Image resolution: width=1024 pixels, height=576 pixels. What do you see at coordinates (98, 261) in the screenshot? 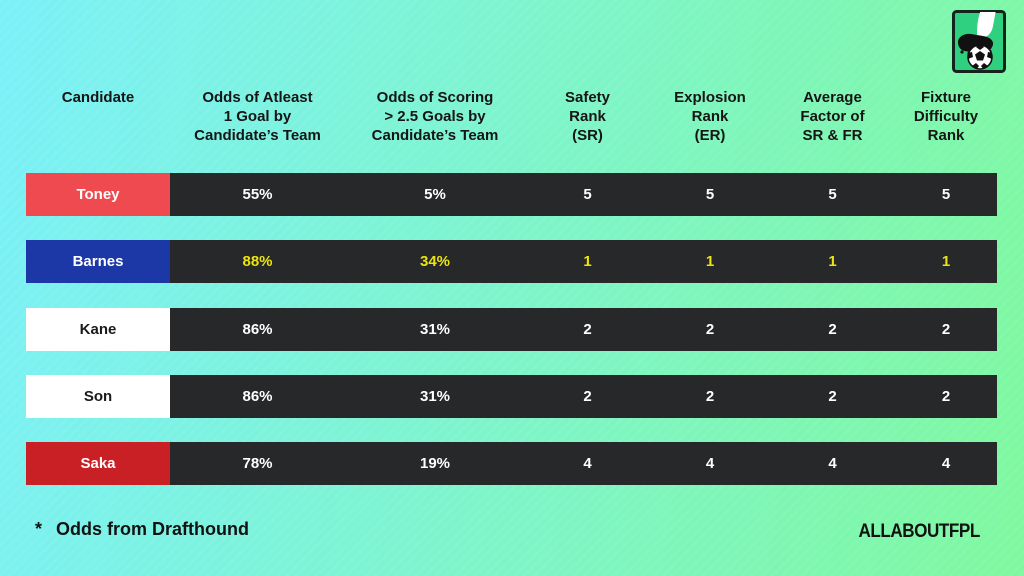
I see `candidate-name-cell: Barnes` at bounding box center [98, 261].